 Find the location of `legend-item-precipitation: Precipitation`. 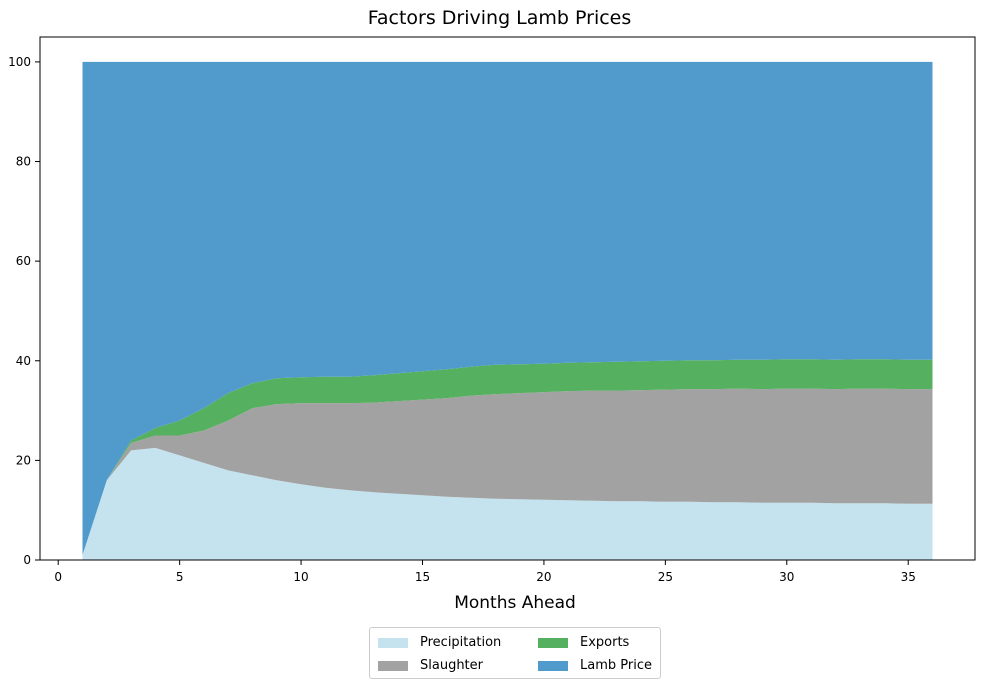

legend-item-precipitation: Precipitation is located at coordinates (439, 642).